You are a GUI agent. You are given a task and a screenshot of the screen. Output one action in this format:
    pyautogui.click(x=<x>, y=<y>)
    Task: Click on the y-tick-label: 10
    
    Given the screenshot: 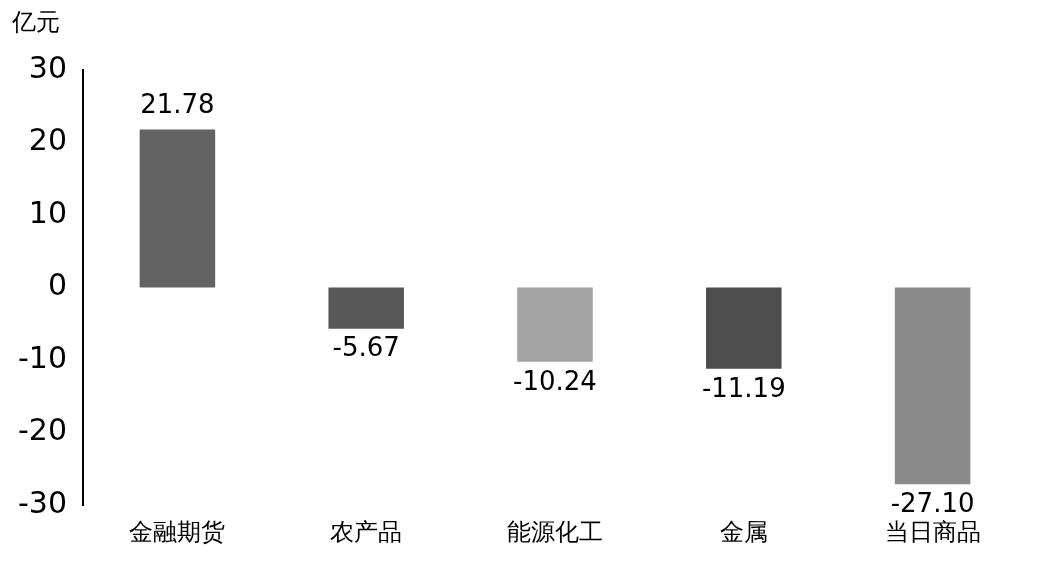 What is the action you would take?
    pyautogui.click(x=47, y=212)
    